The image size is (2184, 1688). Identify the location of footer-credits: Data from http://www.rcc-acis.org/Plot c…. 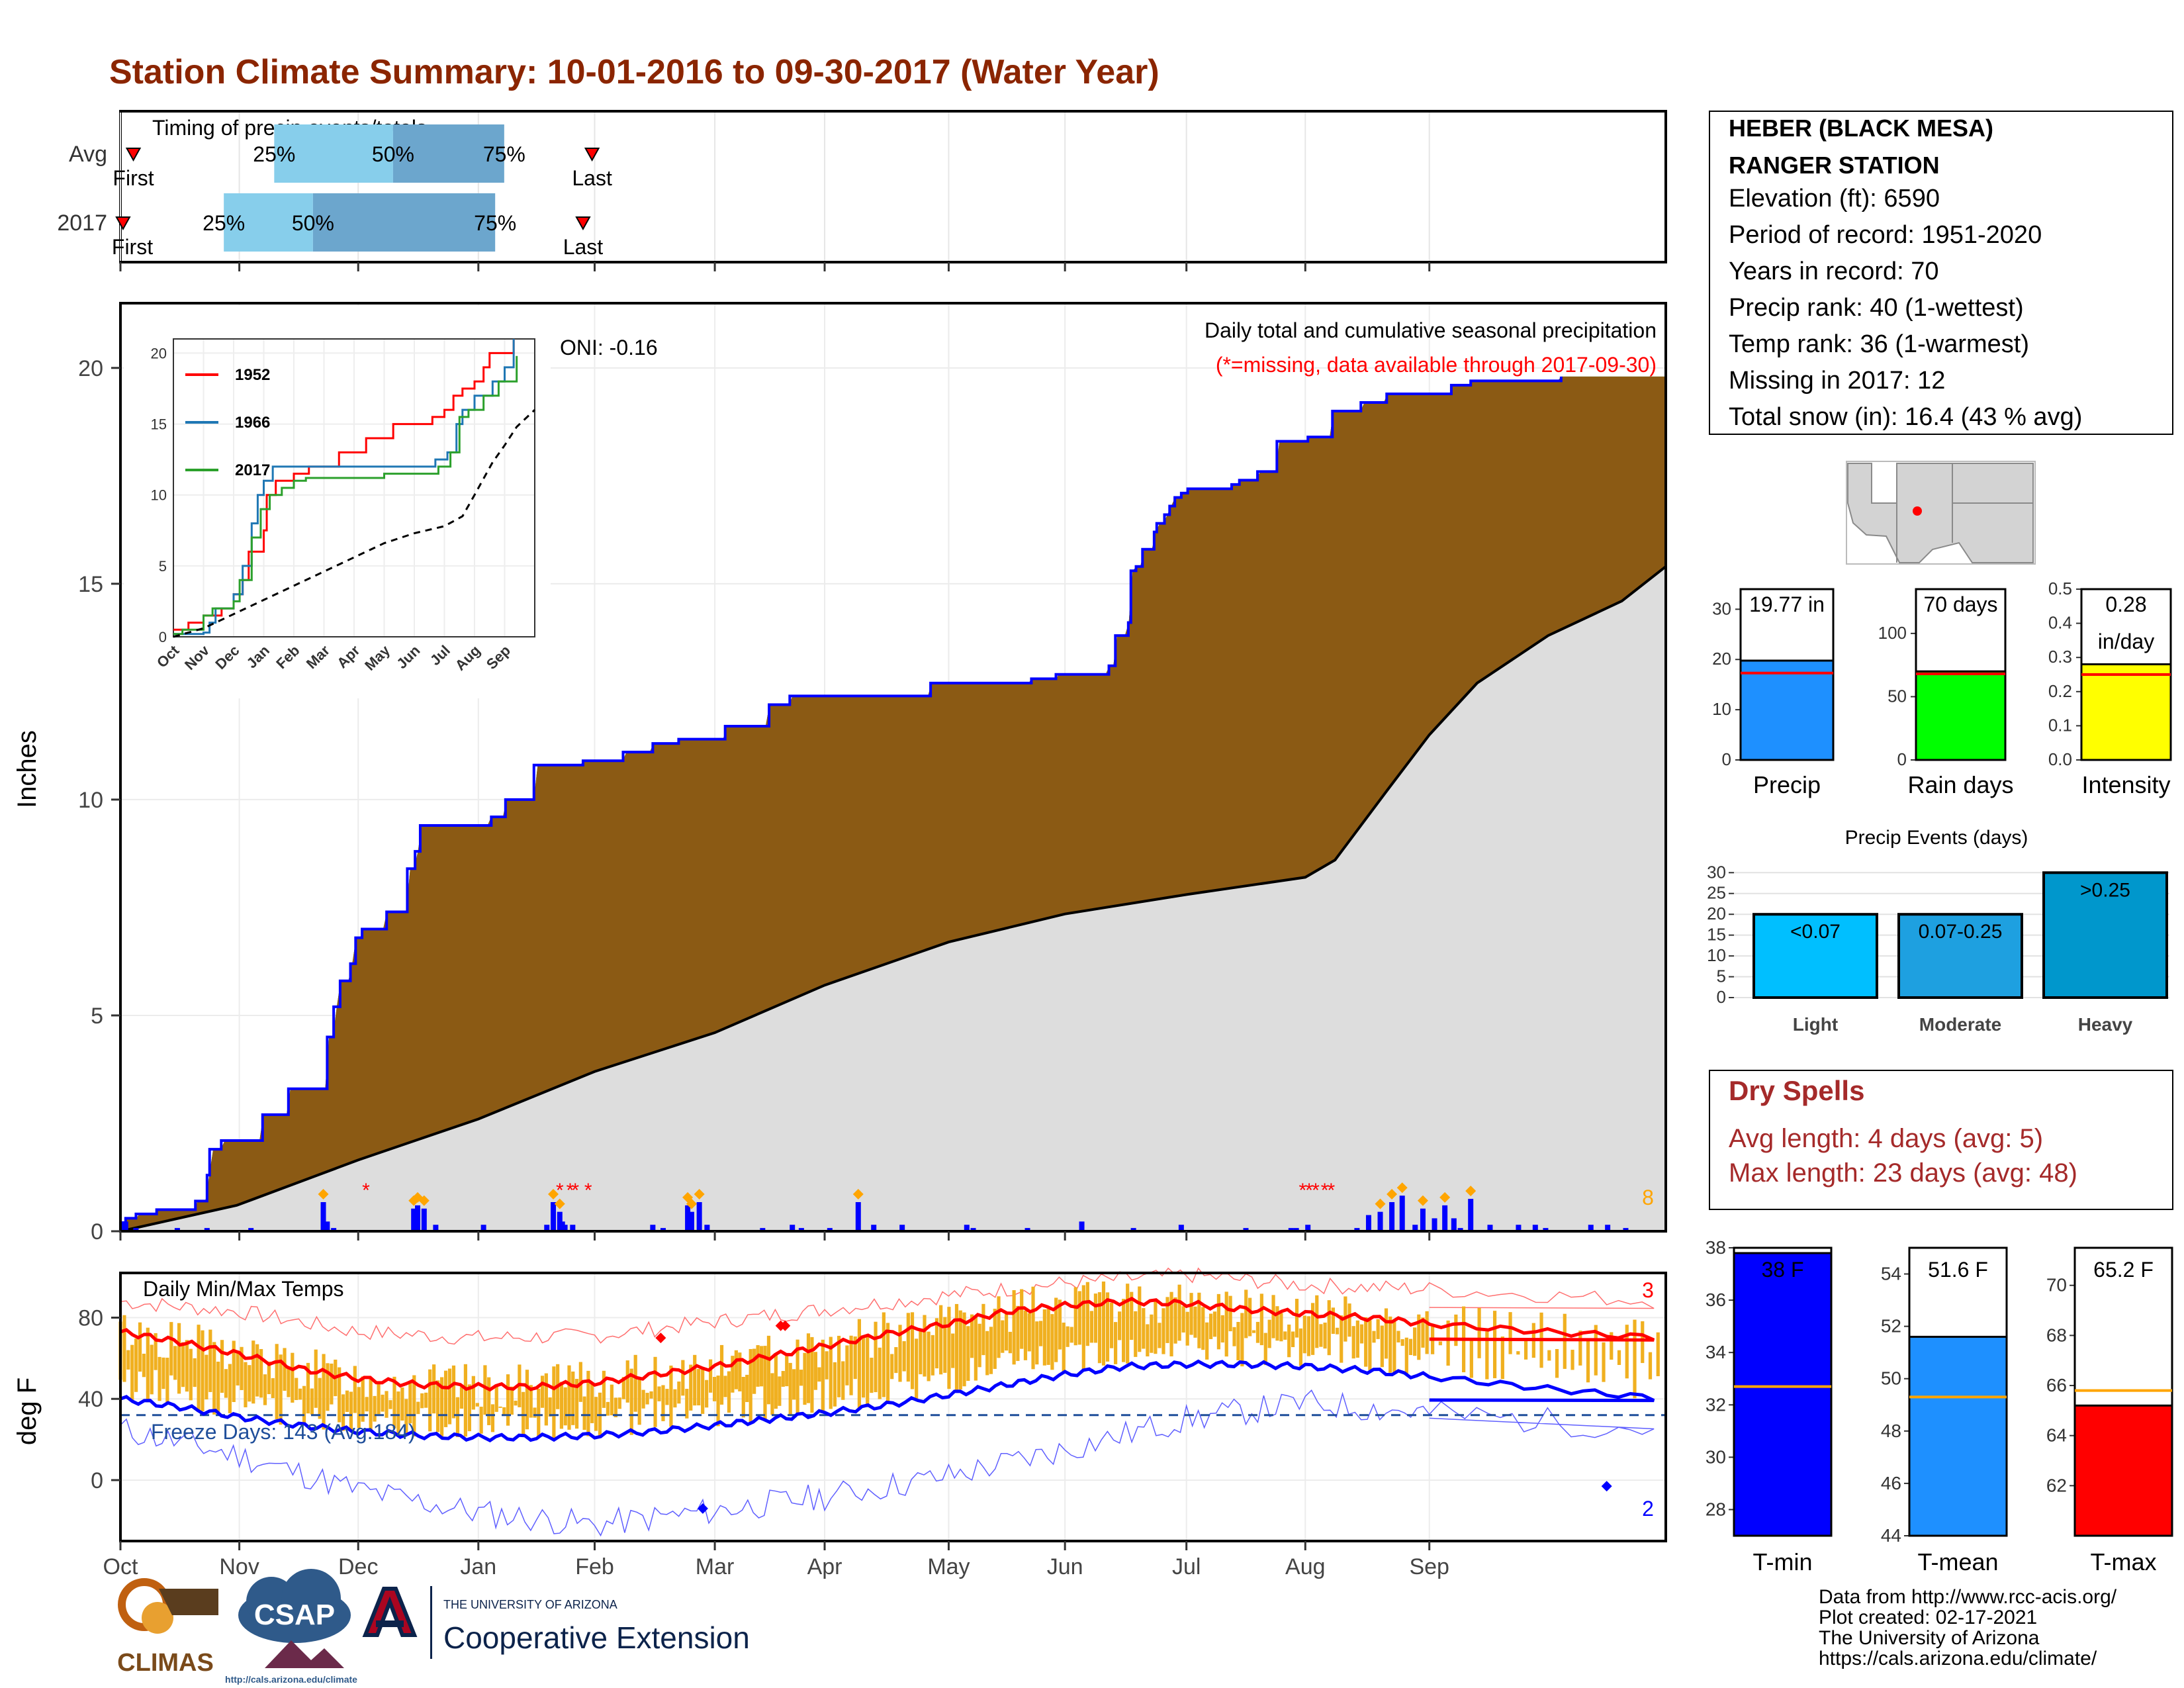
(1968, 1627).